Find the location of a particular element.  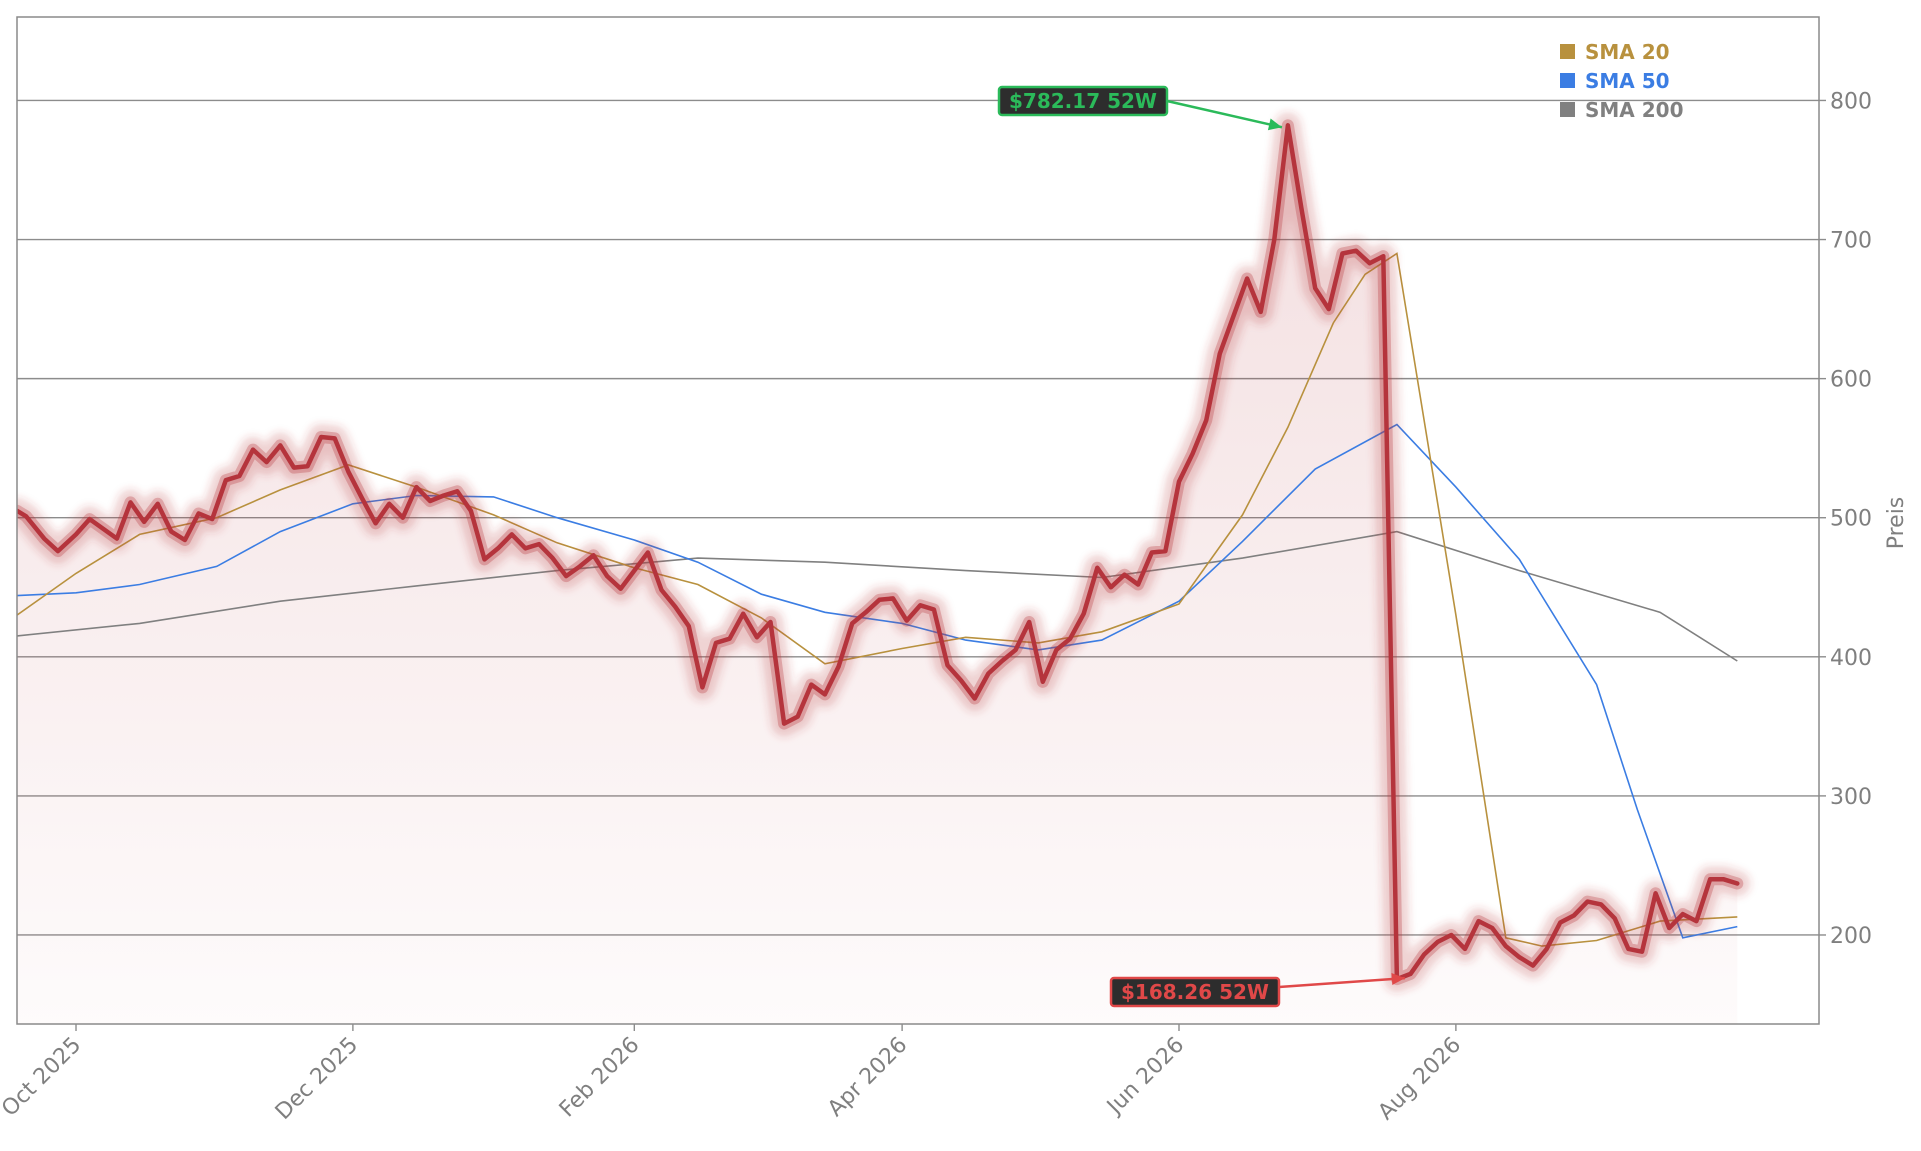

y-axis-title: Preis is located at coordinates (1896, 523).